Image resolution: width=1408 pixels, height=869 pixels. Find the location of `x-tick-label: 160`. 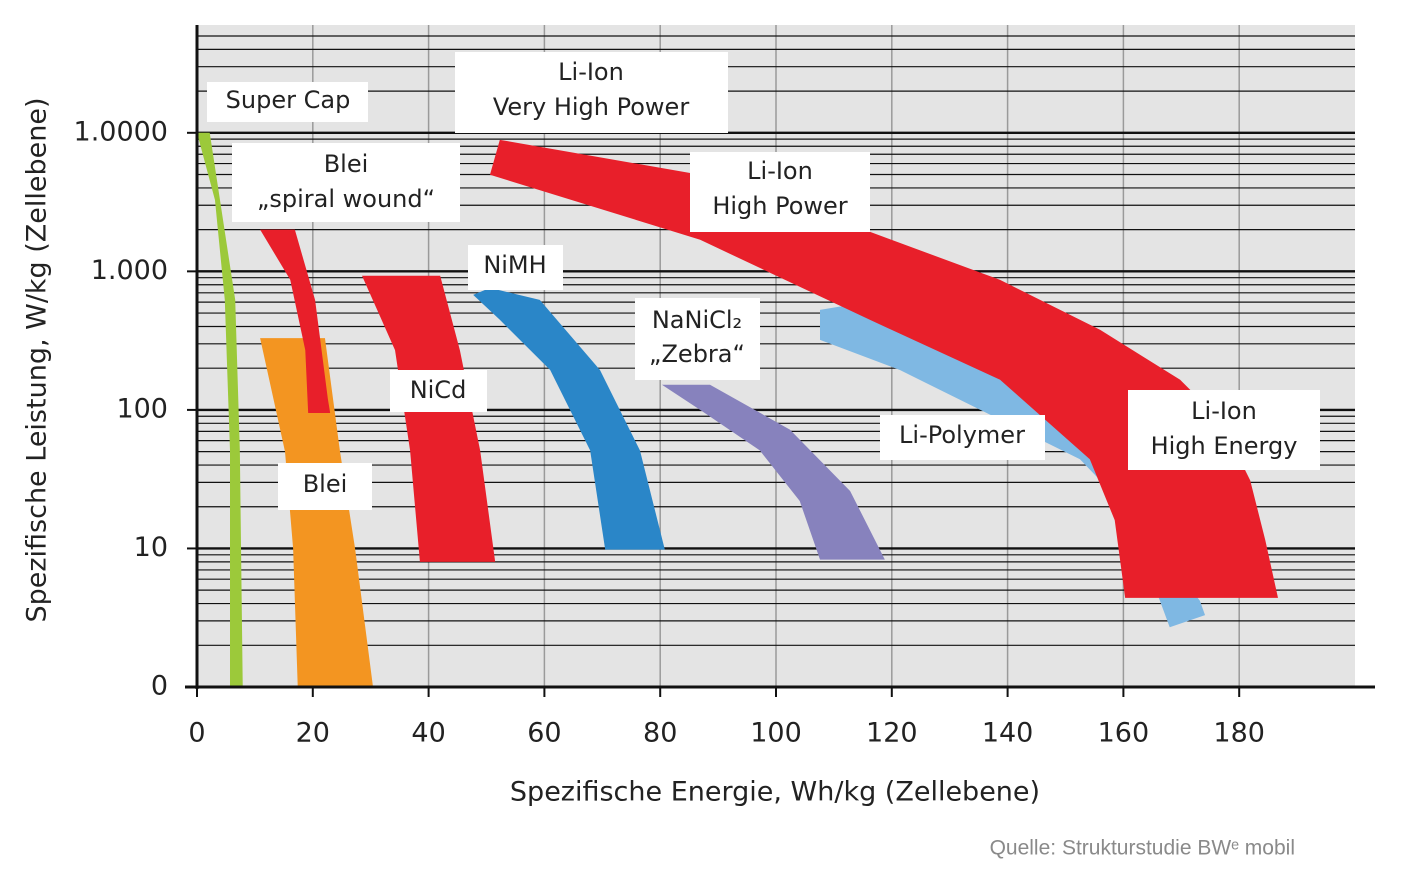

x-tick-label: 160 is located at coordinates (1124, 733).